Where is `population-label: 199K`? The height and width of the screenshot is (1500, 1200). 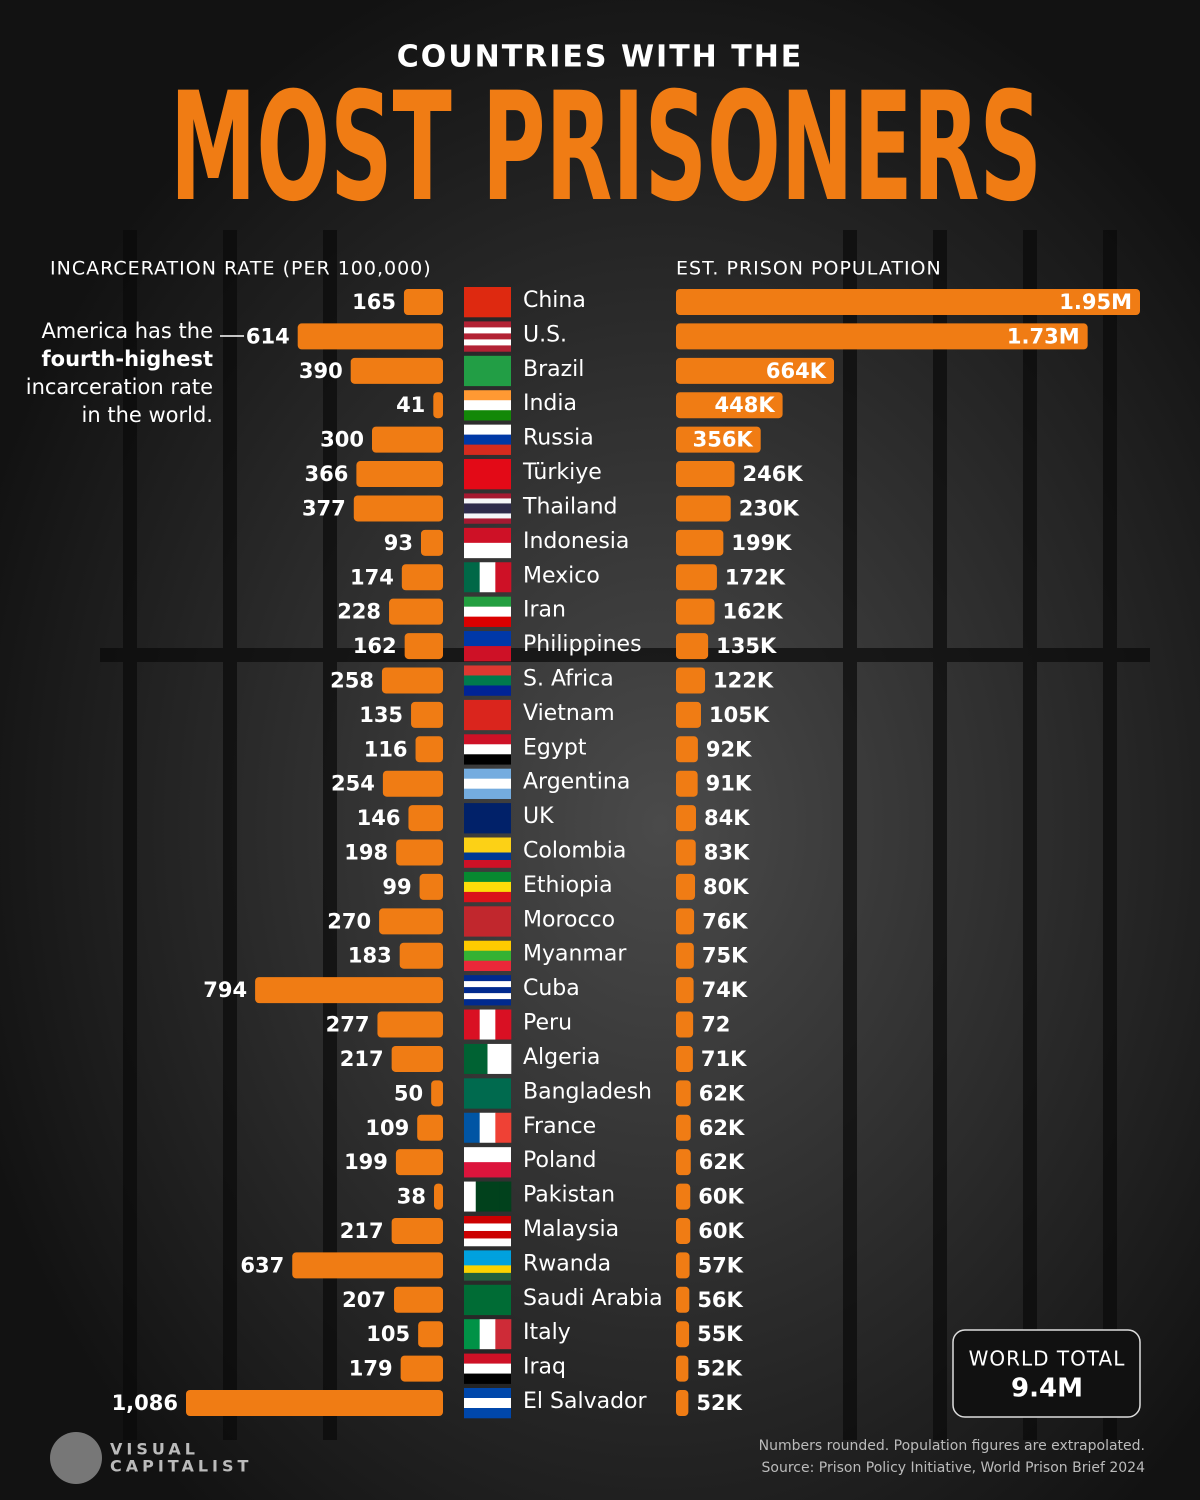 population-label: 199K is located at coordinates (761, 543).